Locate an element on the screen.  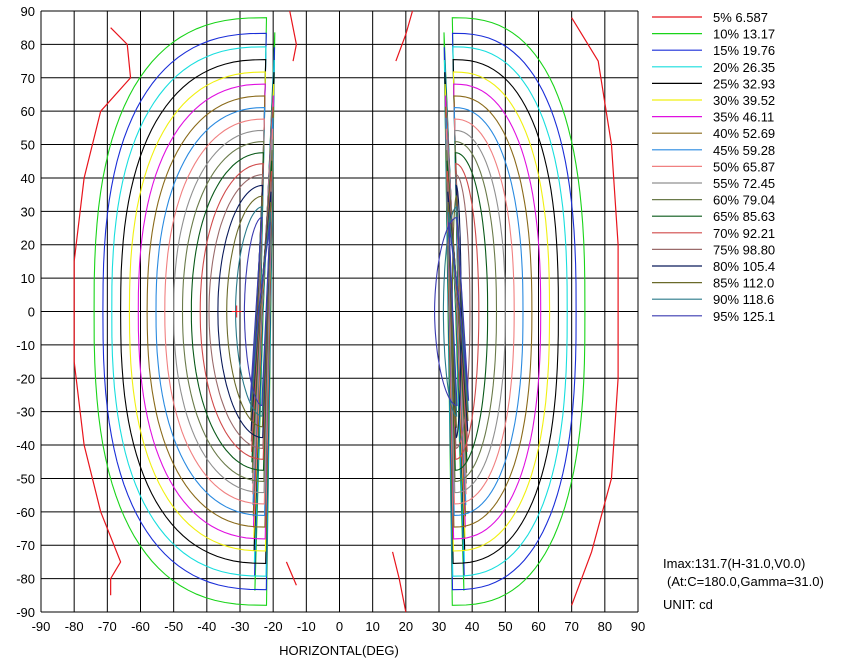
peak-marker-layer is located at coordinates (236, 311).